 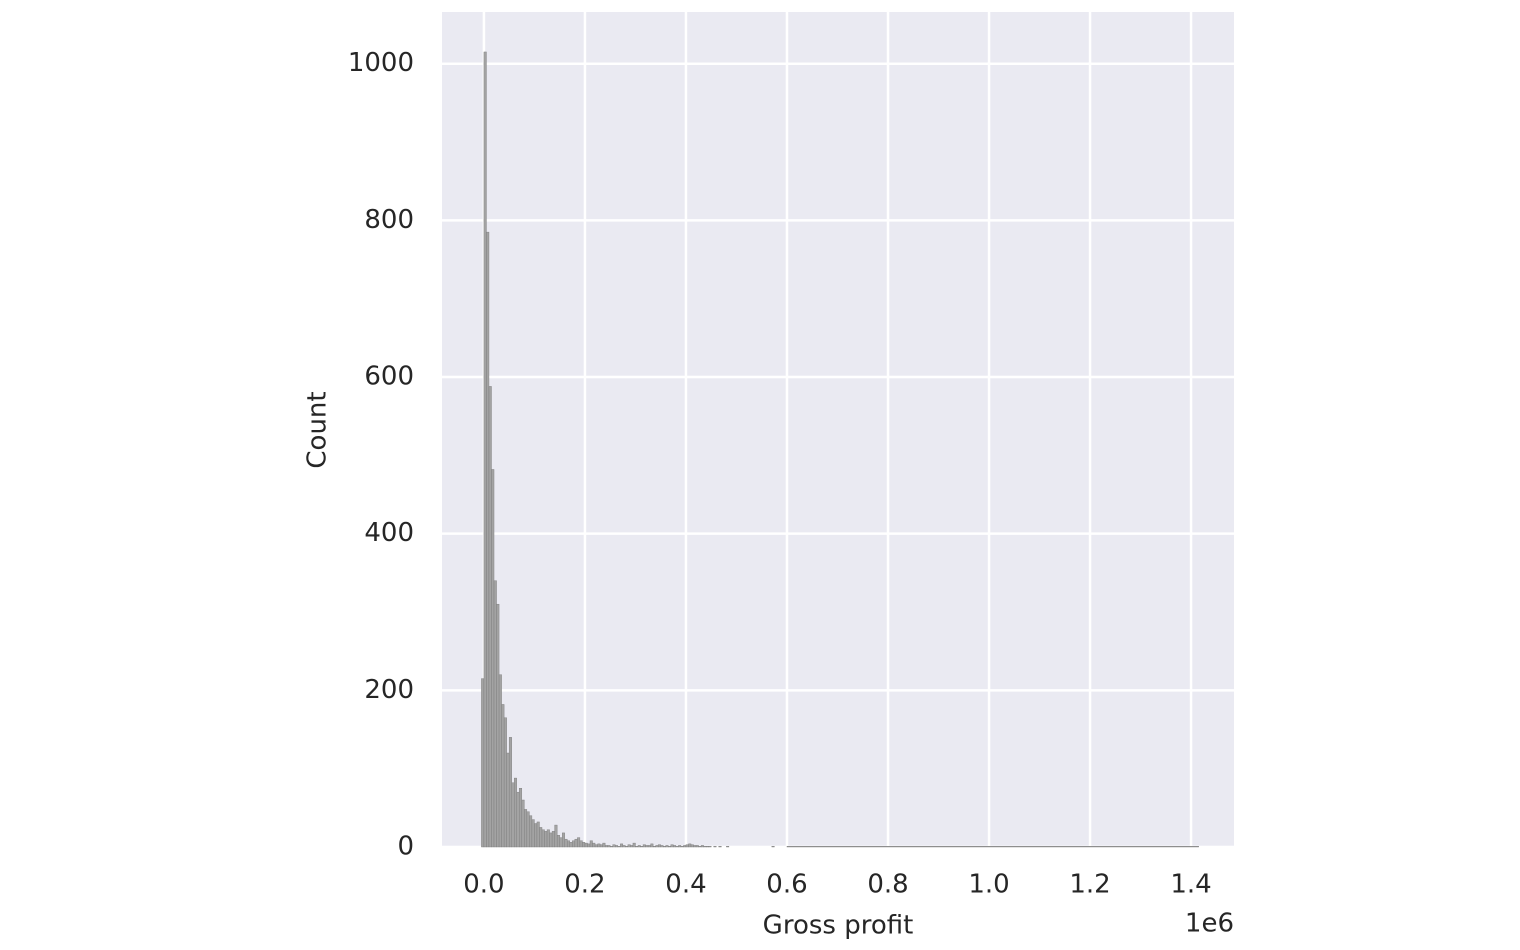 What do you see at coordinates (685, 885) in the screenshot?
I see `x-tick-label: 0.4` at bounding box center [685, 885].